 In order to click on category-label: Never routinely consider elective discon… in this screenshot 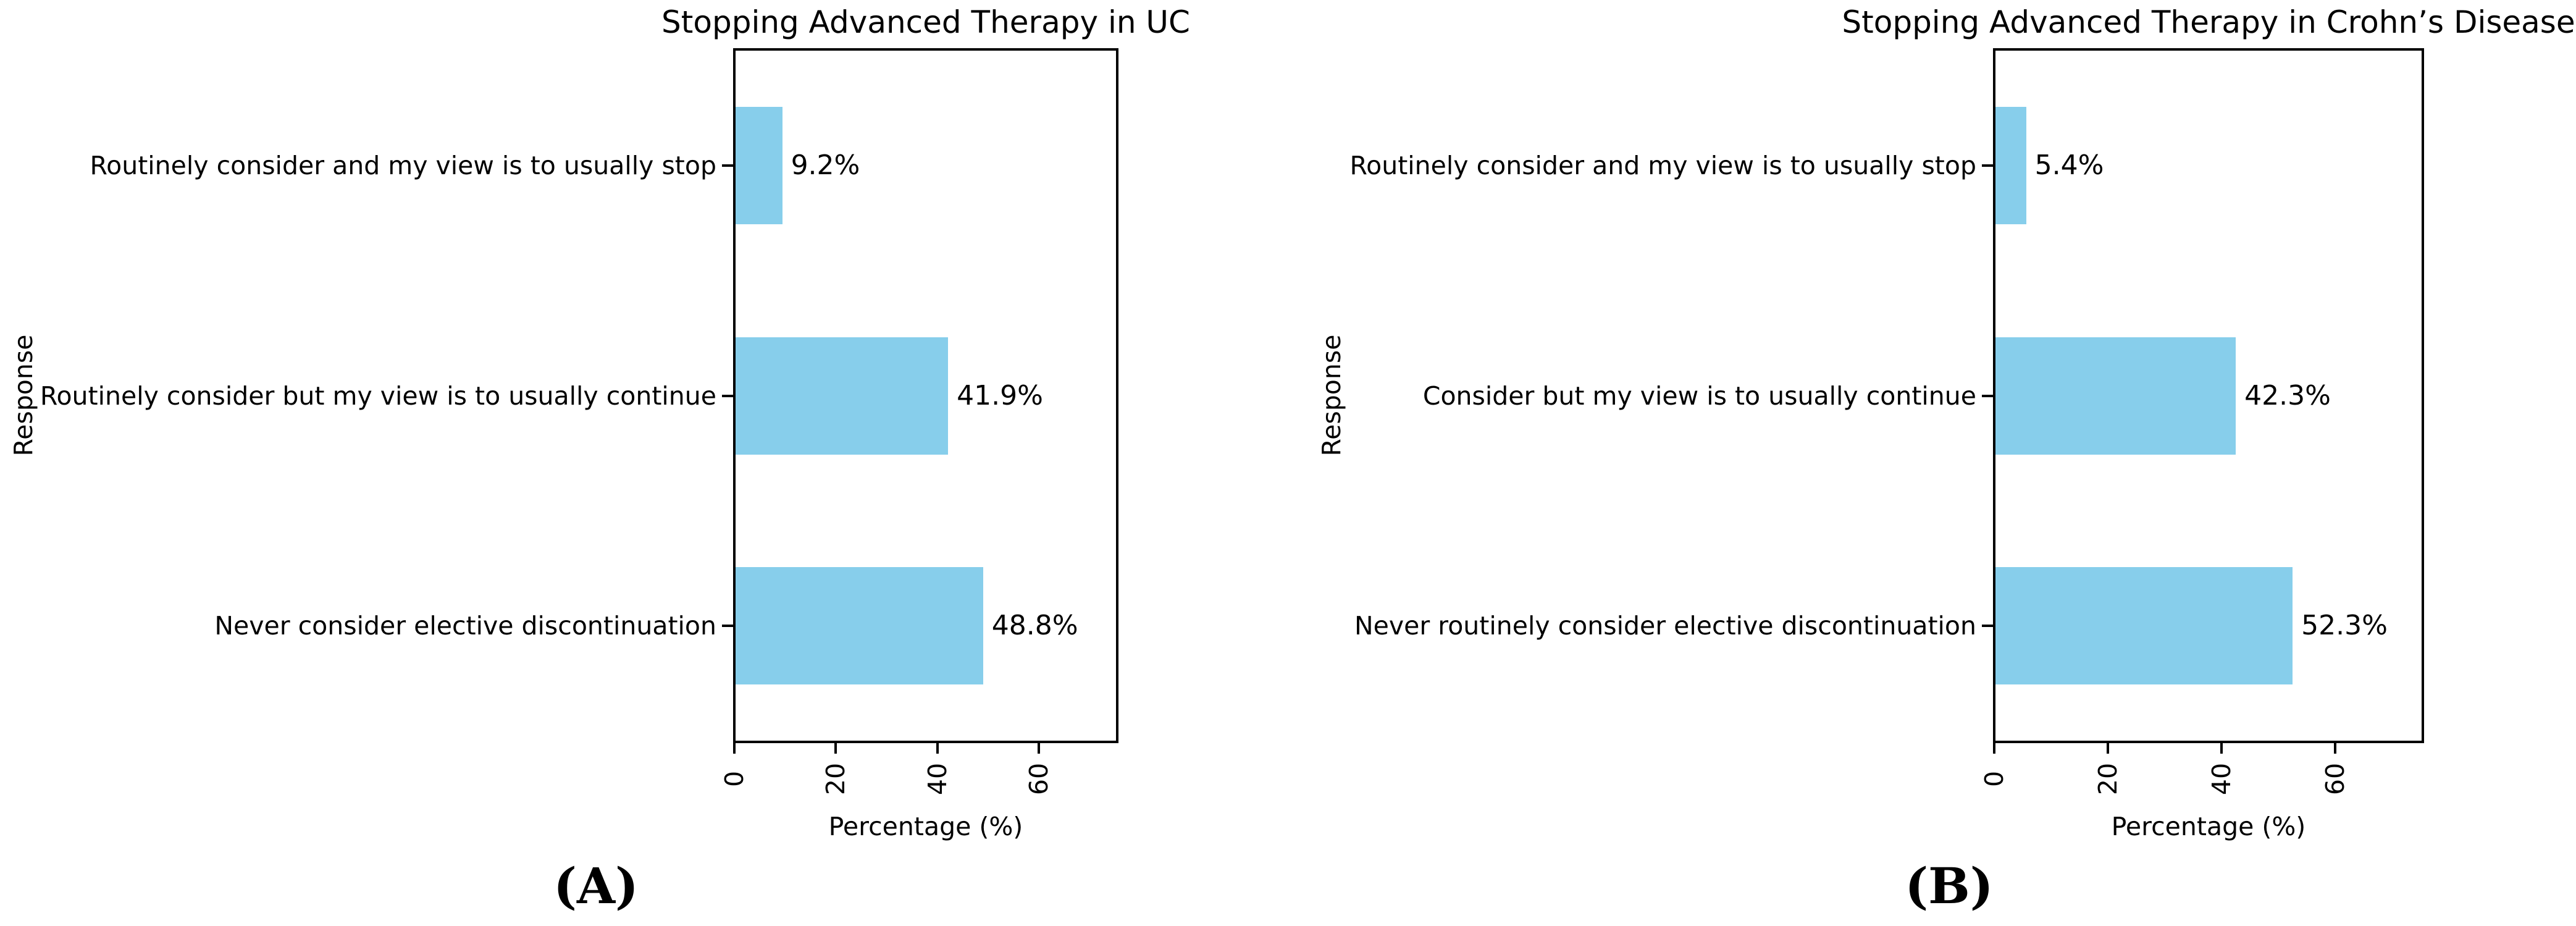, I will do `click(1665, 625)`.